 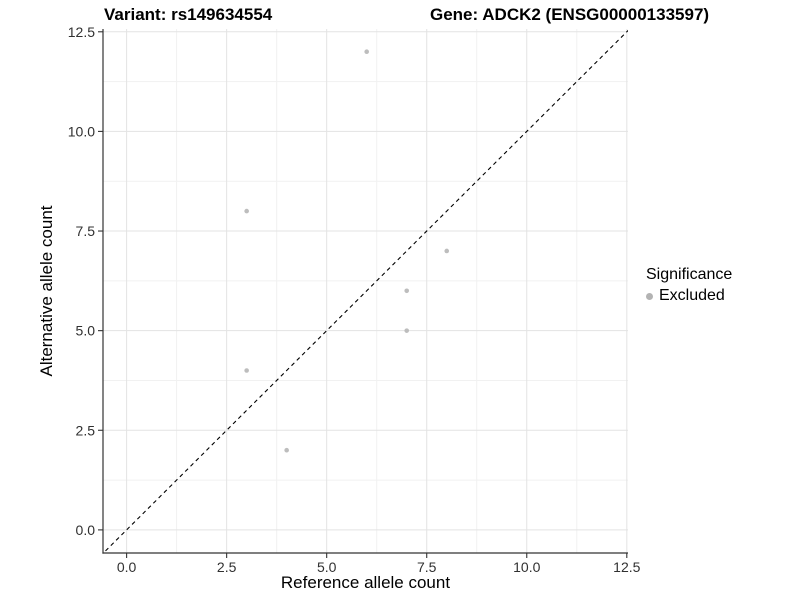 What do you see at coordinates (86, 231) in the screenshot?
I see `y-tick-label: 7.5` at bounding box center [86, 231].